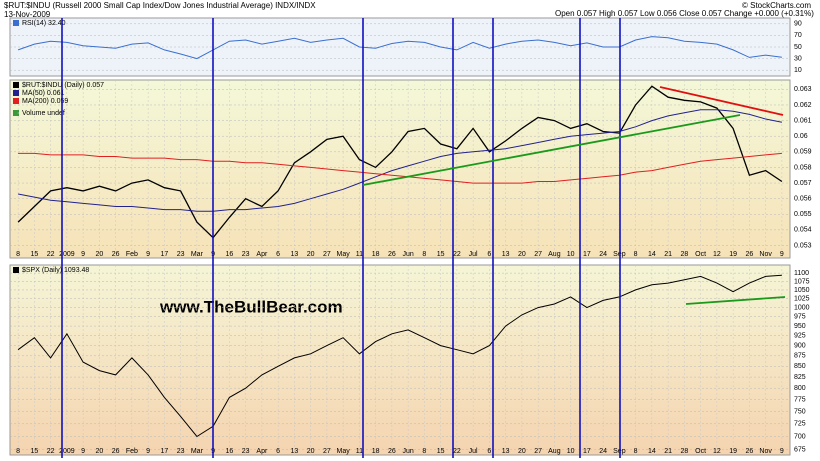 This screenshot has width=820, height=461. I want to click on y-tick-label: 0.054, so click(803, 230).